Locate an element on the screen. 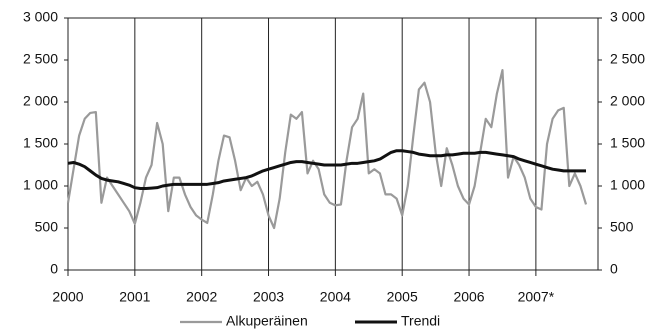 This screenshot has height=334, width=656. y2-tick-label: 0 is located at coordinates (614, 269).